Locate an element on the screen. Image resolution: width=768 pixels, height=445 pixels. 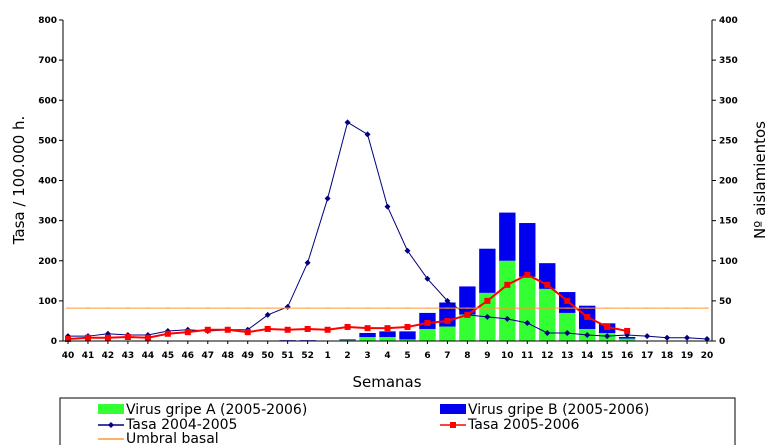
legend-label: Virus gripe A (2005-2006) is located at coordinates (216, 410).